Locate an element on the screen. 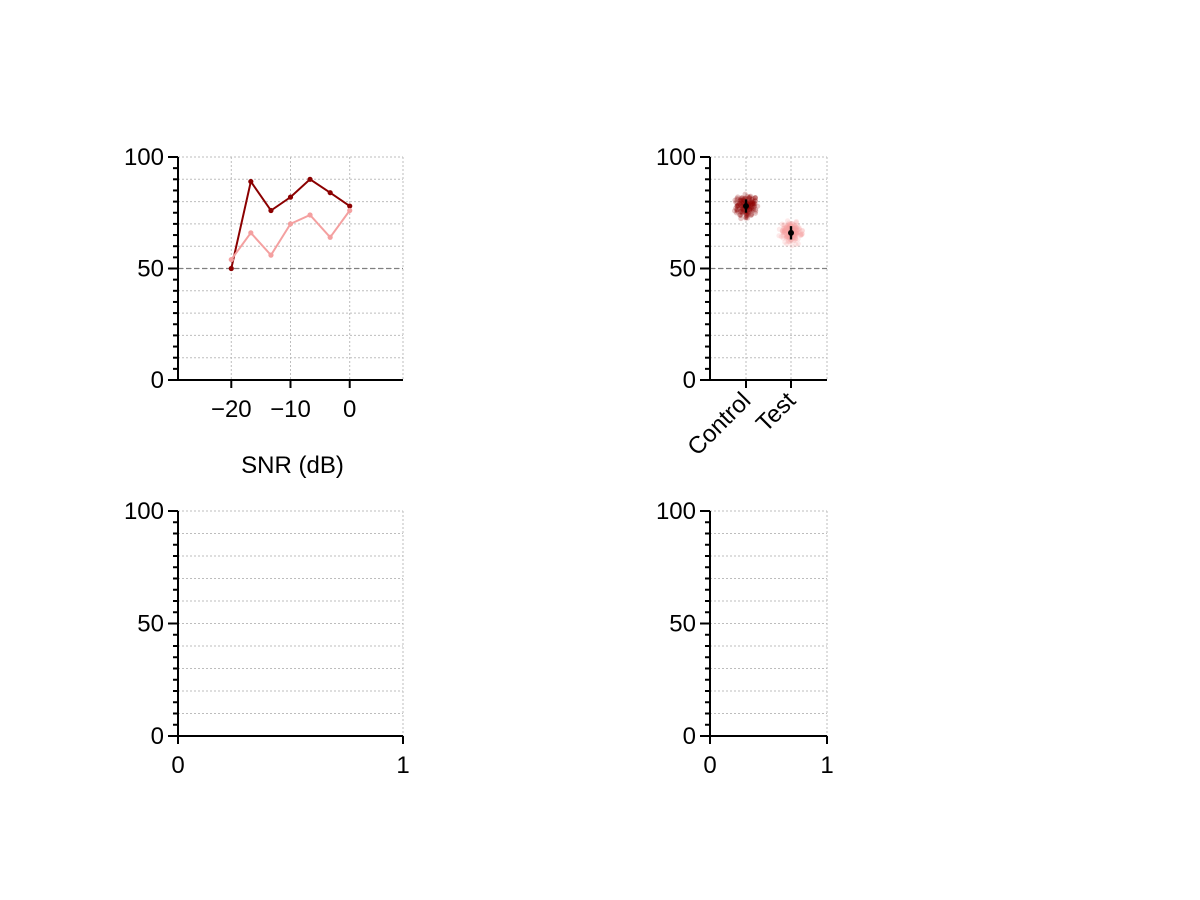 This screenshot has height=900, width=1200. snr-line-panel: 0 50 100 −20 −10 0 SNR (dB) is located at coordinates (264, 311).